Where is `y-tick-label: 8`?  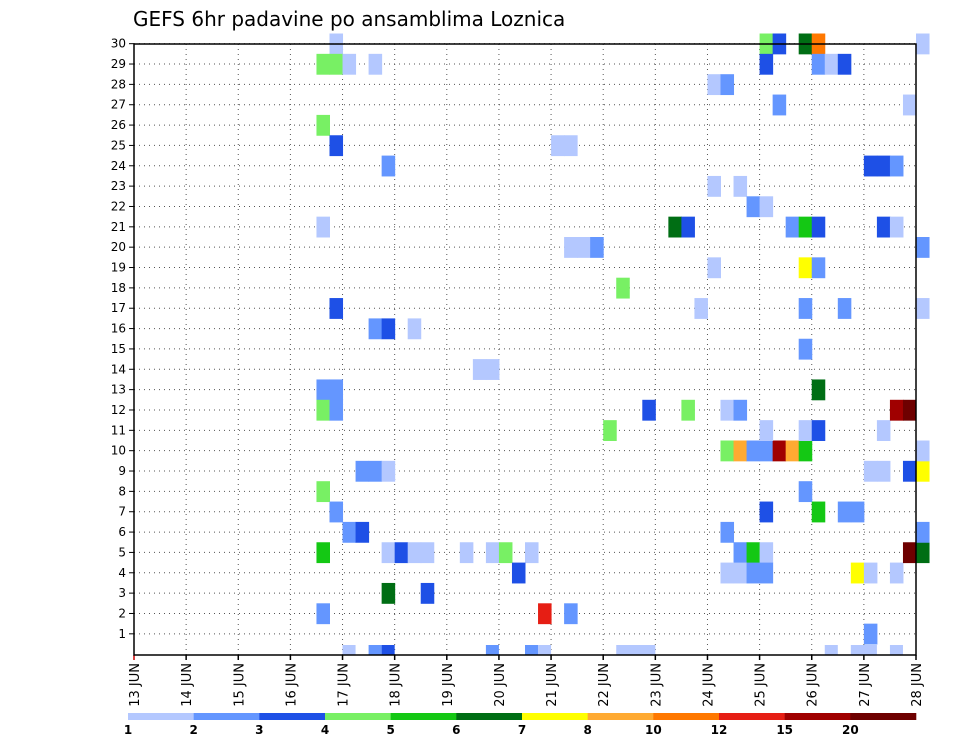
y-tick-label: 8 is located at coordinates (122, 491).